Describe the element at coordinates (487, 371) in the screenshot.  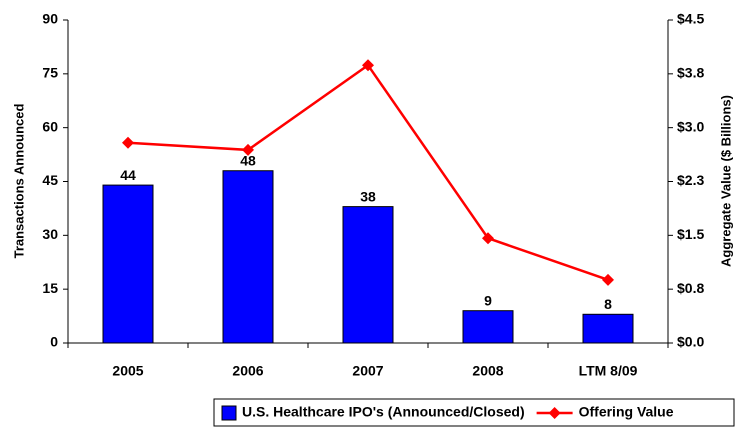
I see `x-tick-label: 2008` at that location.